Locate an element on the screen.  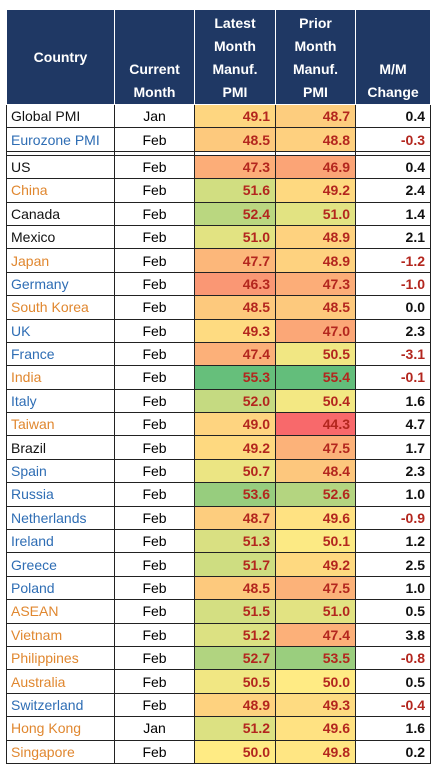
table-row: UK Feb 49.3 47.0 2.3 is located at coordinates (218, 330).